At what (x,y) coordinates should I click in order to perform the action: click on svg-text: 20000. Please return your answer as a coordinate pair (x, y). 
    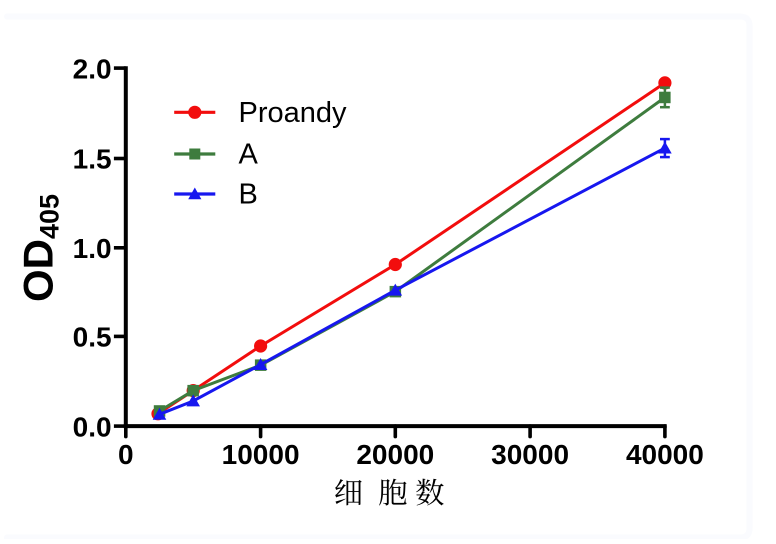
    Looking at the image, I should click on (395, 454).